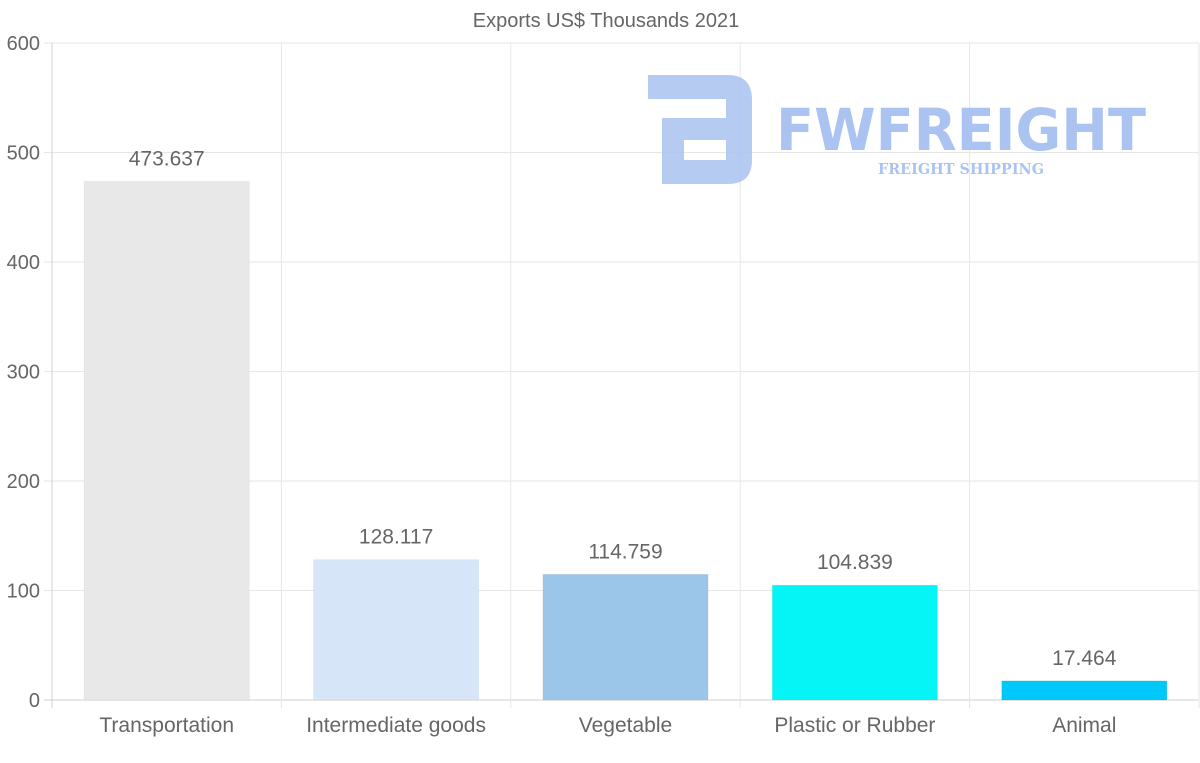 This screenshot has width=1200, height=763. What do you see at coordinates (23, 592) in the screenshot?
I see `y-tick-label: 100` at bounding box center [23, 592].